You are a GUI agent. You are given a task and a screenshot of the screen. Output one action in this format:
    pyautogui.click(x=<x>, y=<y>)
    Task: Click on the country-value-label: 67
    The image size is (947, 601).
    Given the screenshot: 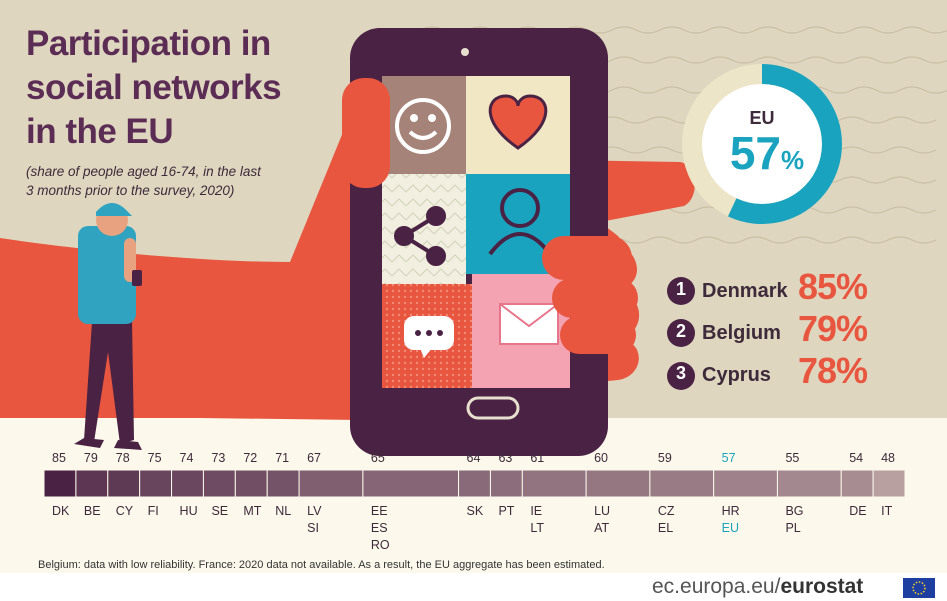 What is the action you would take?
    pyautogui.click(x=314, y=458)
    